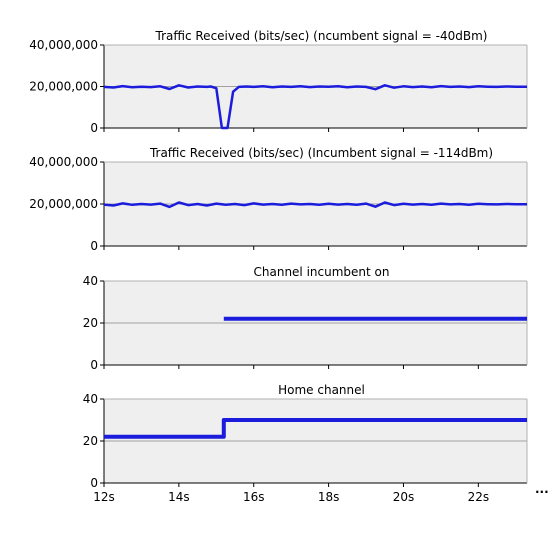  I want to click on y-tick-label-1-2: 40,000,000, so click(63, 45).